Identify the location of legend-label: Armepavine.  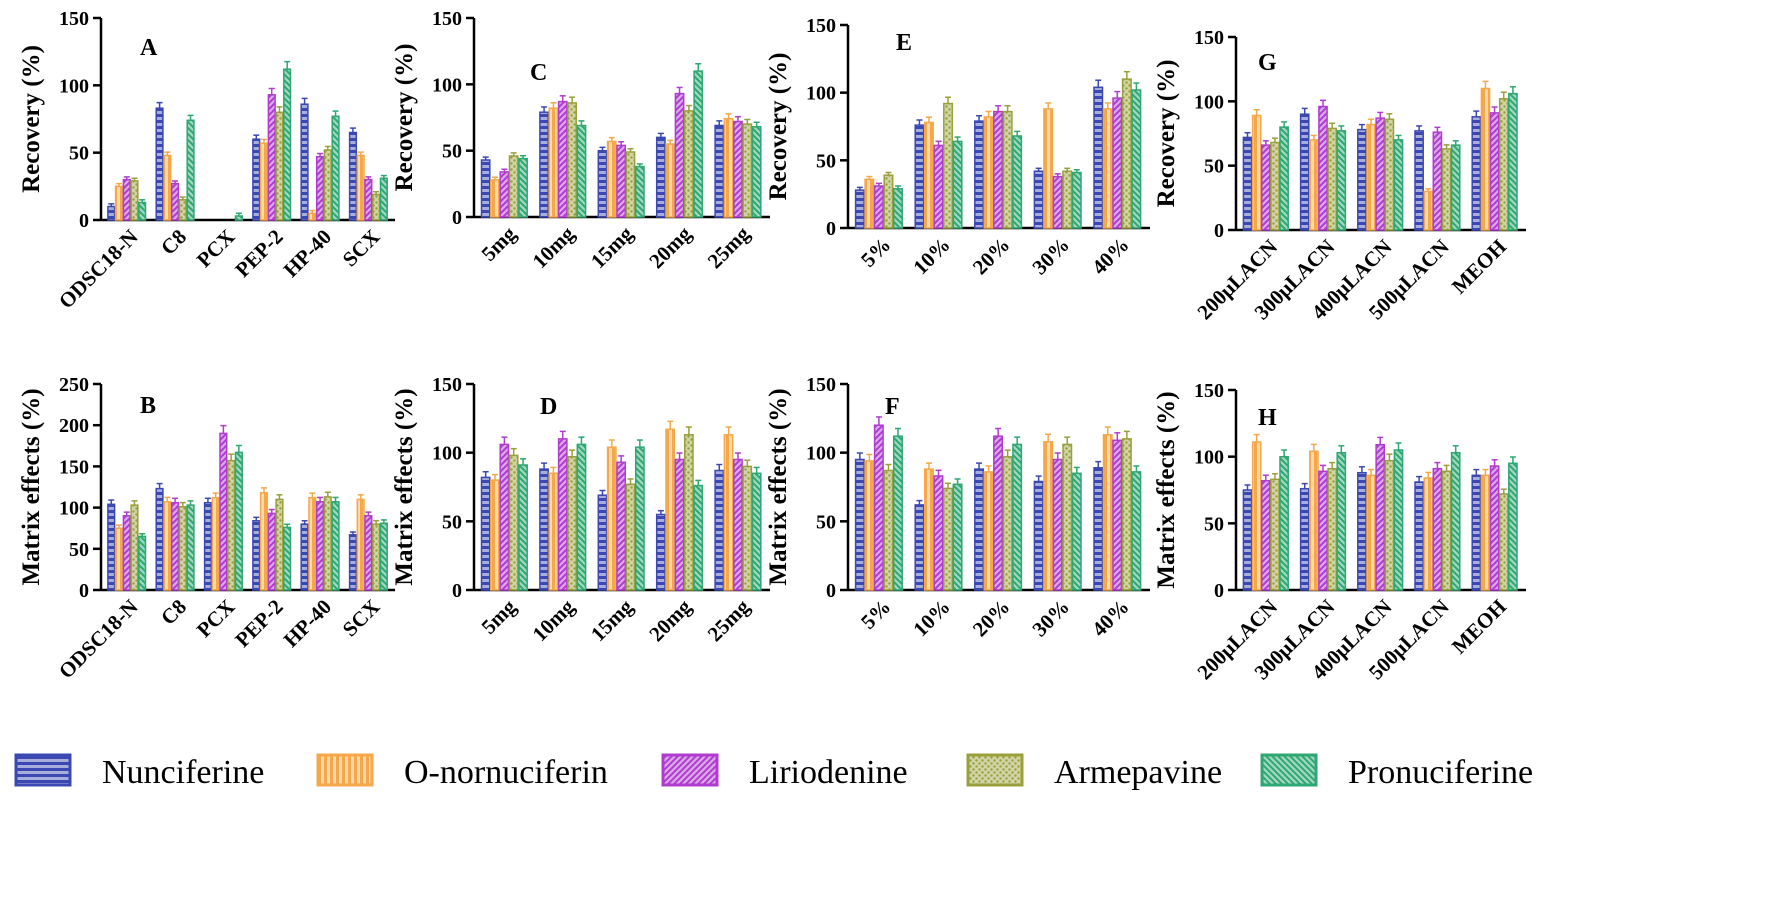
(1138, 772).